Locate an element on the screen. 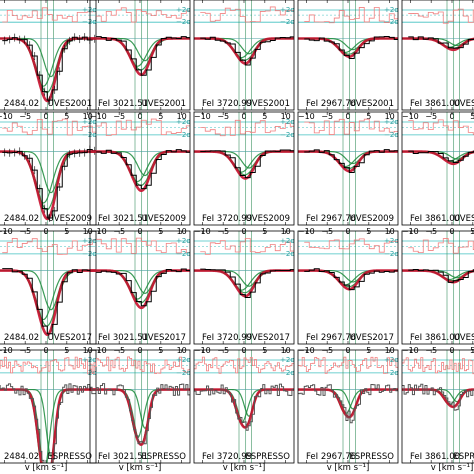  x-tick-label: 0 is located at coordinates (45, 116).